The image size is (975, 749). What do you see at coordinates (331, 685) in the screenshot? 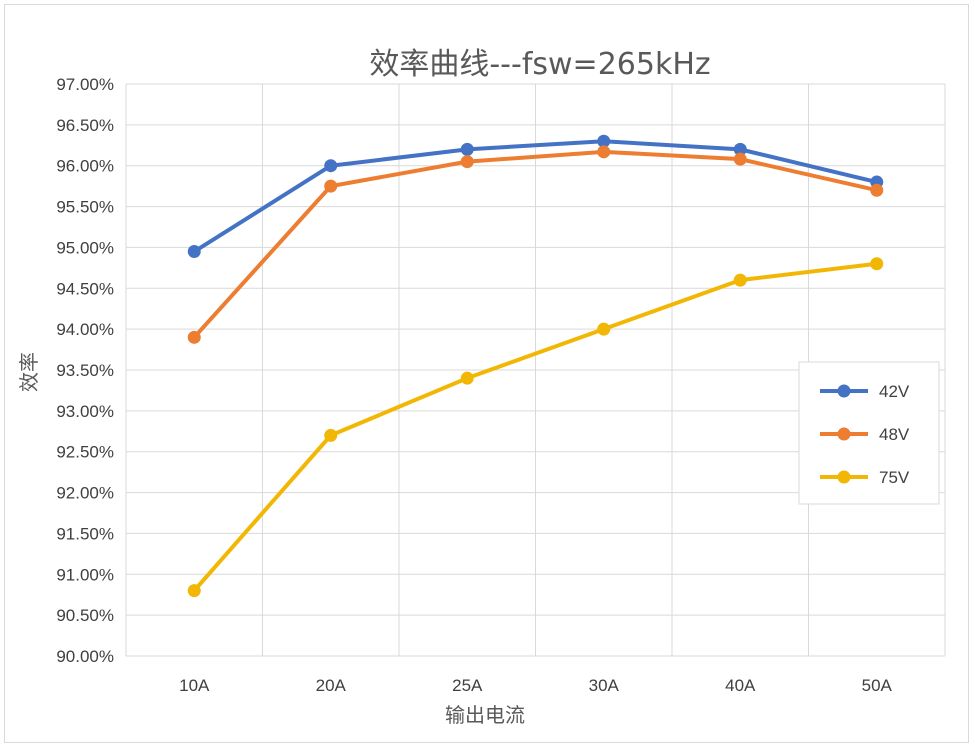
I see `x-tick-label: 20A` at bounding box center [331, 685].